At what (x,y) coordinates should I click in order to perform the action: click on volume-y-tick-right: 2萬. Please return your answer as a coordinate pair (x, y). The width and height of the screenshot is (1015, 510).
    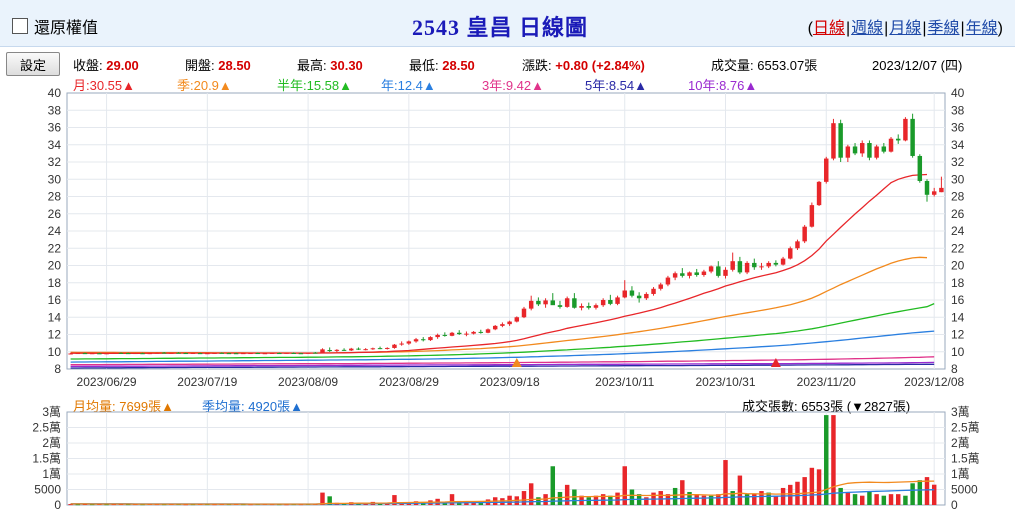
    Looking at the image, I should click on (960, 443).